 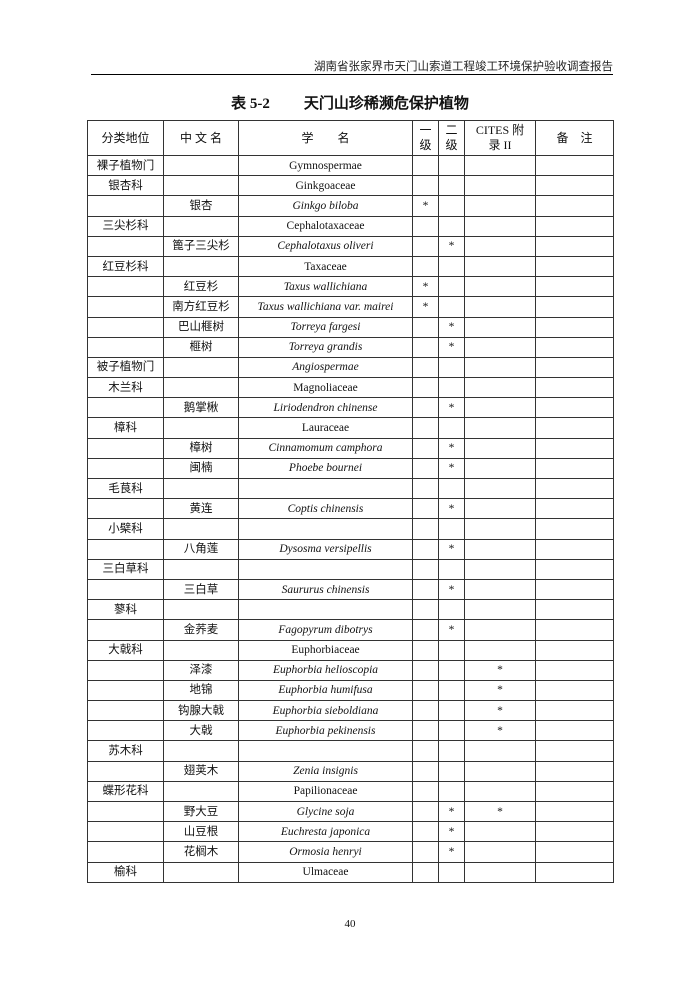 I want to click on table-row: 木兰科 Magnoliaceae, so click(x=350, y=388).